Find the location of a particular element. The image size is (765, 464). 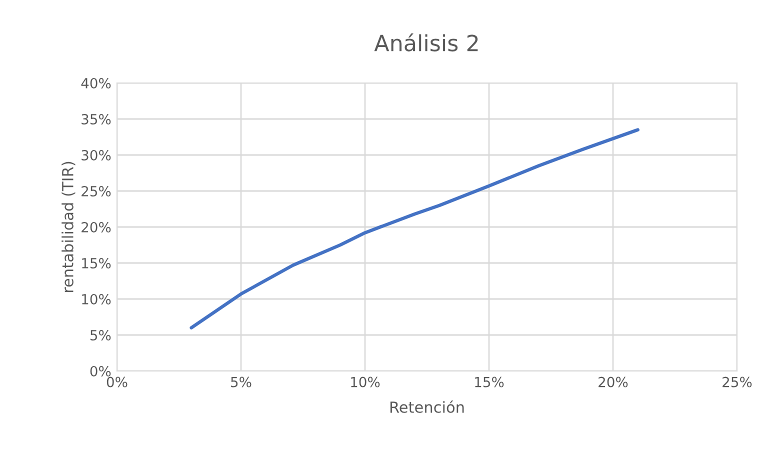

y-tick-label: 10% is located at coordinates (96, 299).